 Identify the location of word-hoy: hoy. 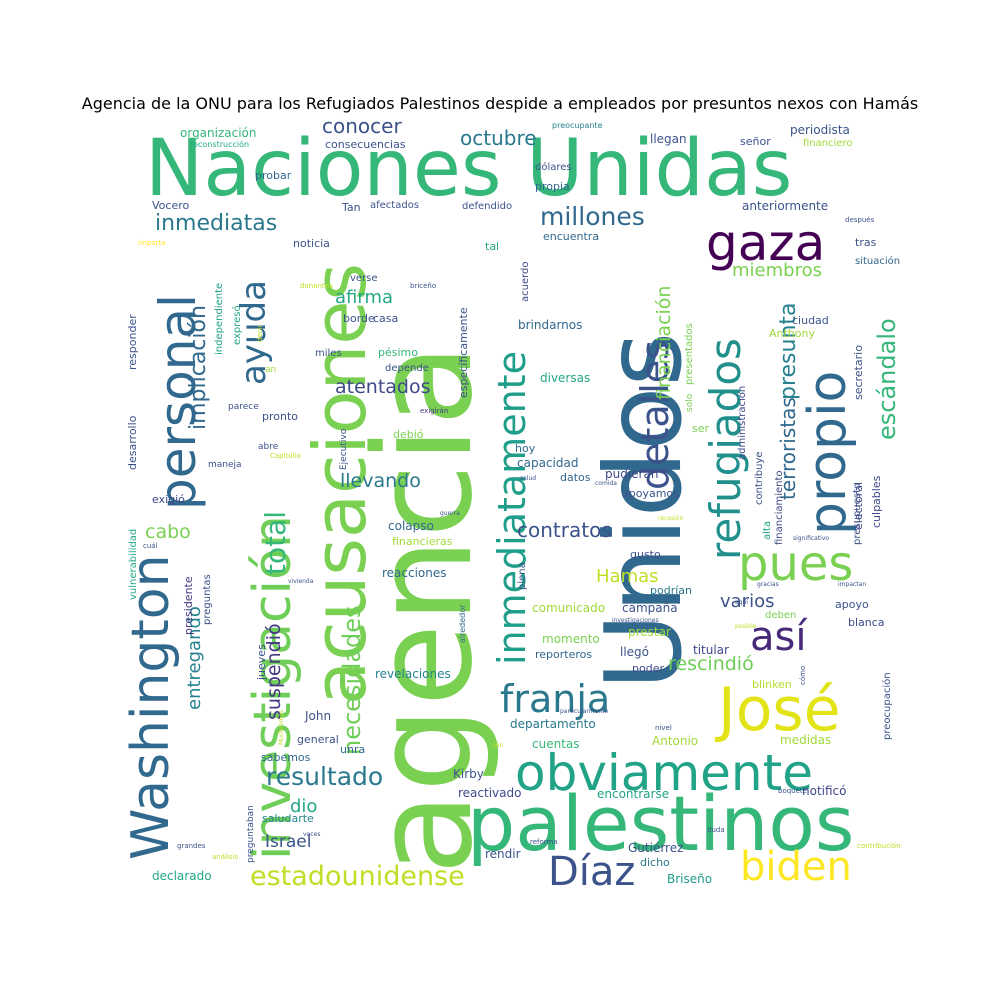
(525, 448).